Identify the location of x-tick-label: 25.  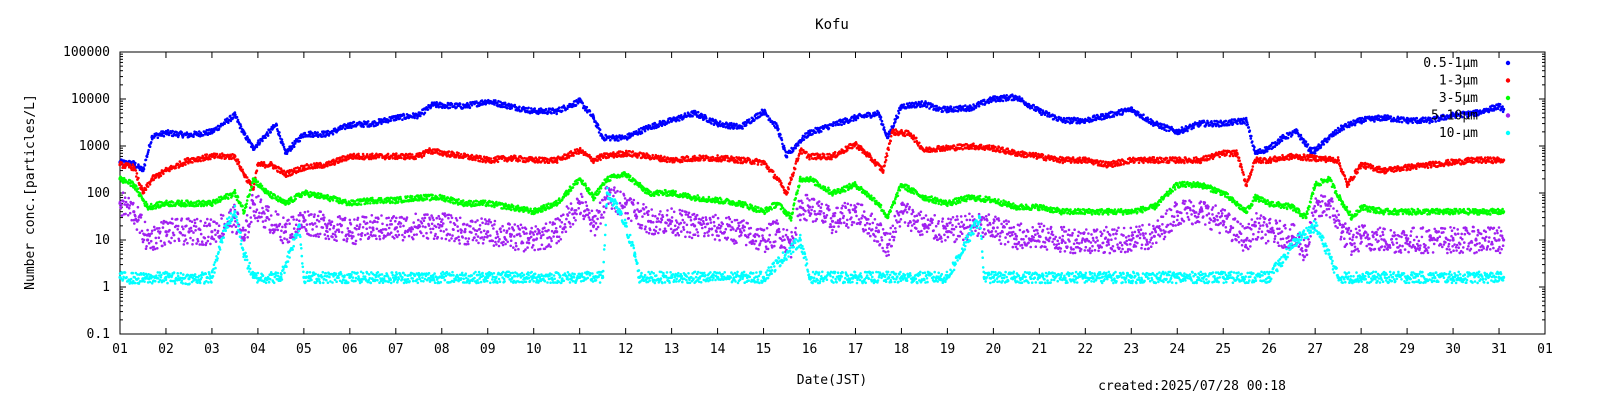
(1223, 349).